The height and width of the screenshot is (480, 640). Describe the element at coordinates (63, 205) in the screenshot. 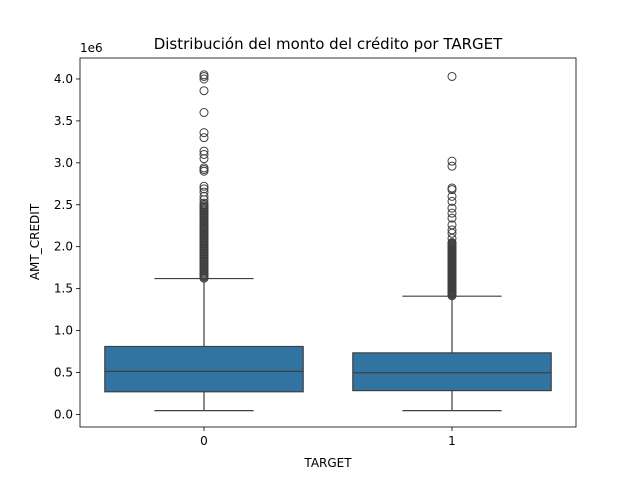

I see `y-tick-label: 2.5` at that location.